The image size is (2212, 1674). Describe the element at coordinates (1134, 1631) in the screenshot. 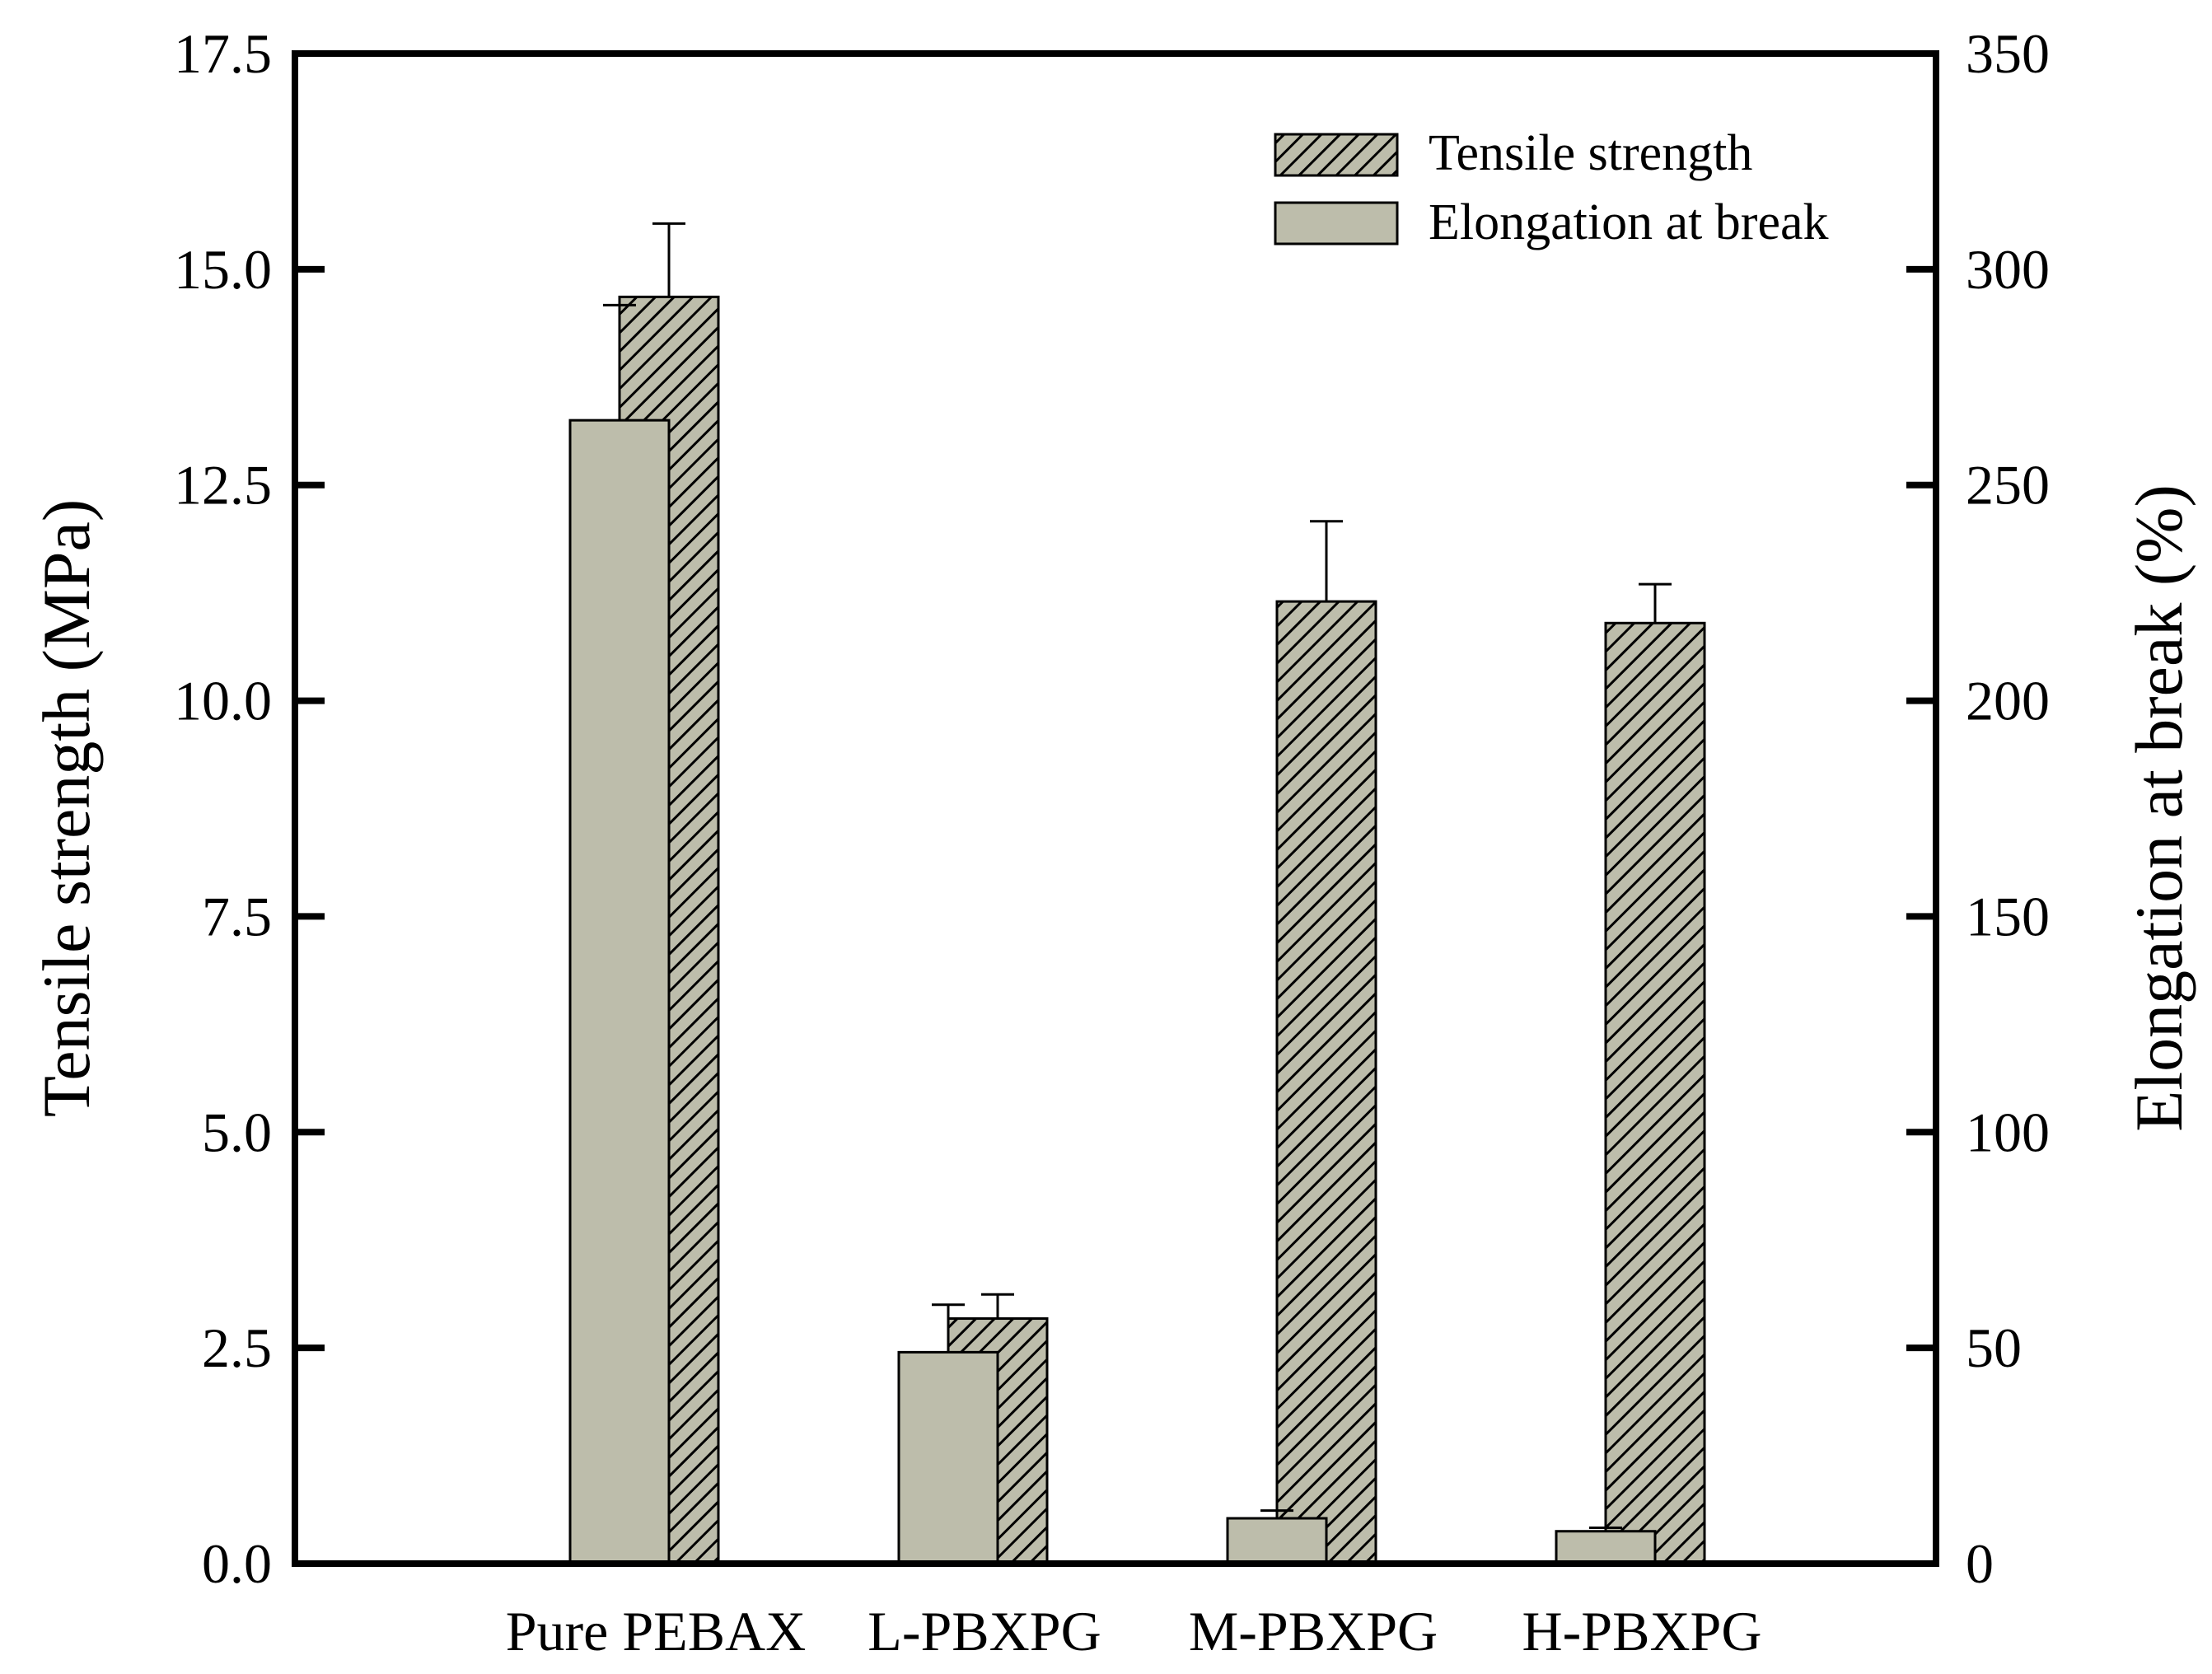

I see `category-axis: Pure PEBAX L-PBXPG M-PBXPG H-PBXPG` at that location.